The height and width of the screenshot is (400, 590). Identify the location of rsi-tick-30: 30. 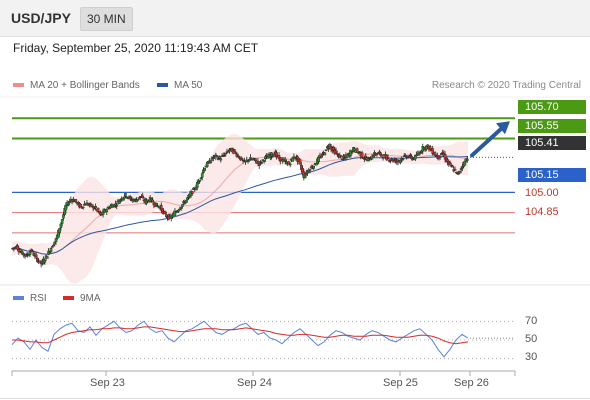
(531, 357).